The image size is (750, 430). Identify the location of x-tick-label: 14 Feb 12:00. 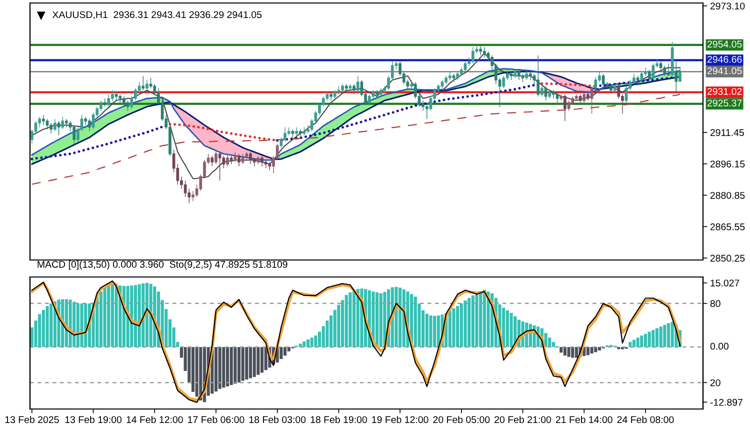
(154, 420).